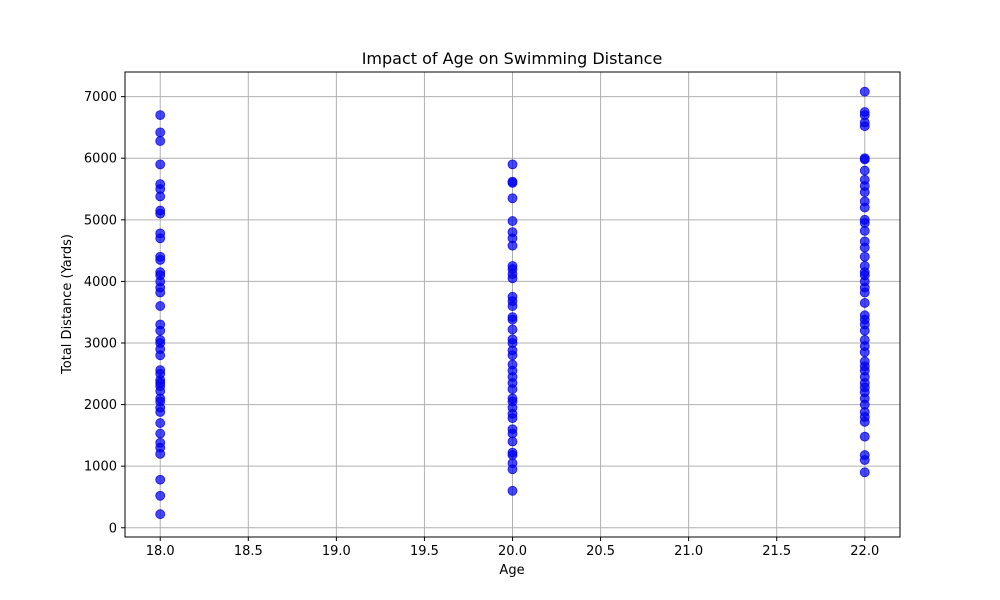 This screenshot has height=600, width=1000. What do you see at coordinates (67, 304) in the screenshot?
I see `y-axis-label: Total Distance (Yards)` at bounding box center [67, 304].